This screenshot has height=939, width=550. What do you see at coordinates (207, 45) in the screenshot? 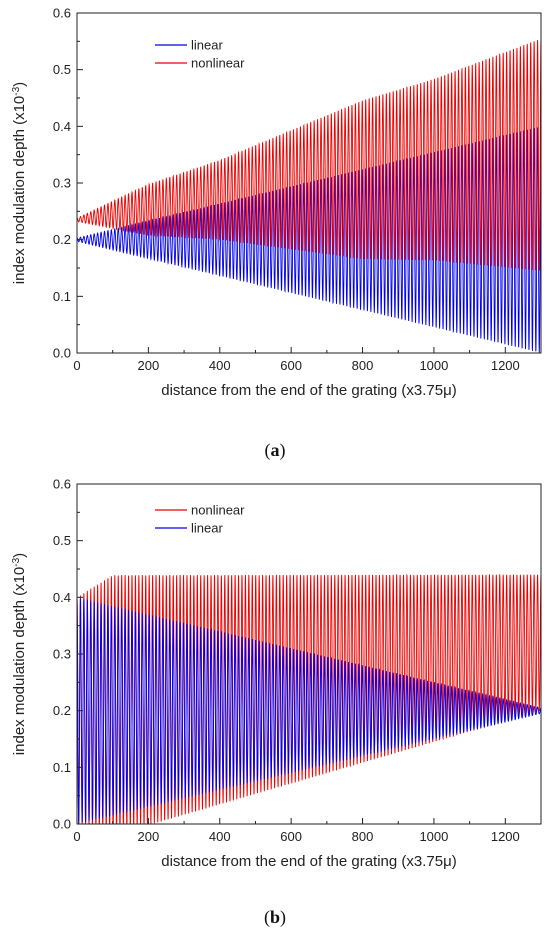
I see `legend-label-linear-a: linear` at bounding box center [207, 45].